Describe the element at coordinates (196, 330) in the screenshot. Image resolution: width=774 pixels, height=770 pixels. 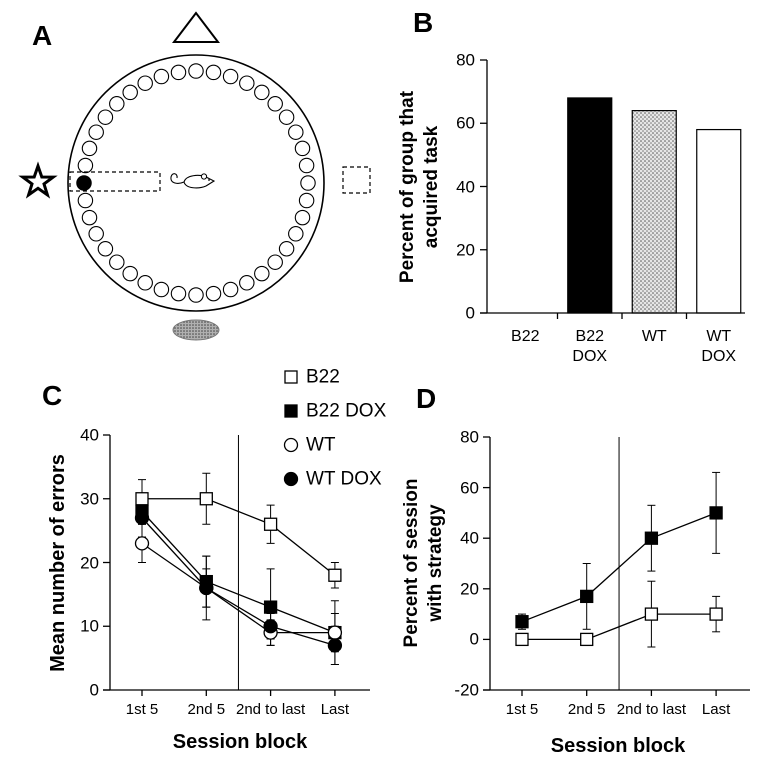
I see `oval-cue-icon` at that location.